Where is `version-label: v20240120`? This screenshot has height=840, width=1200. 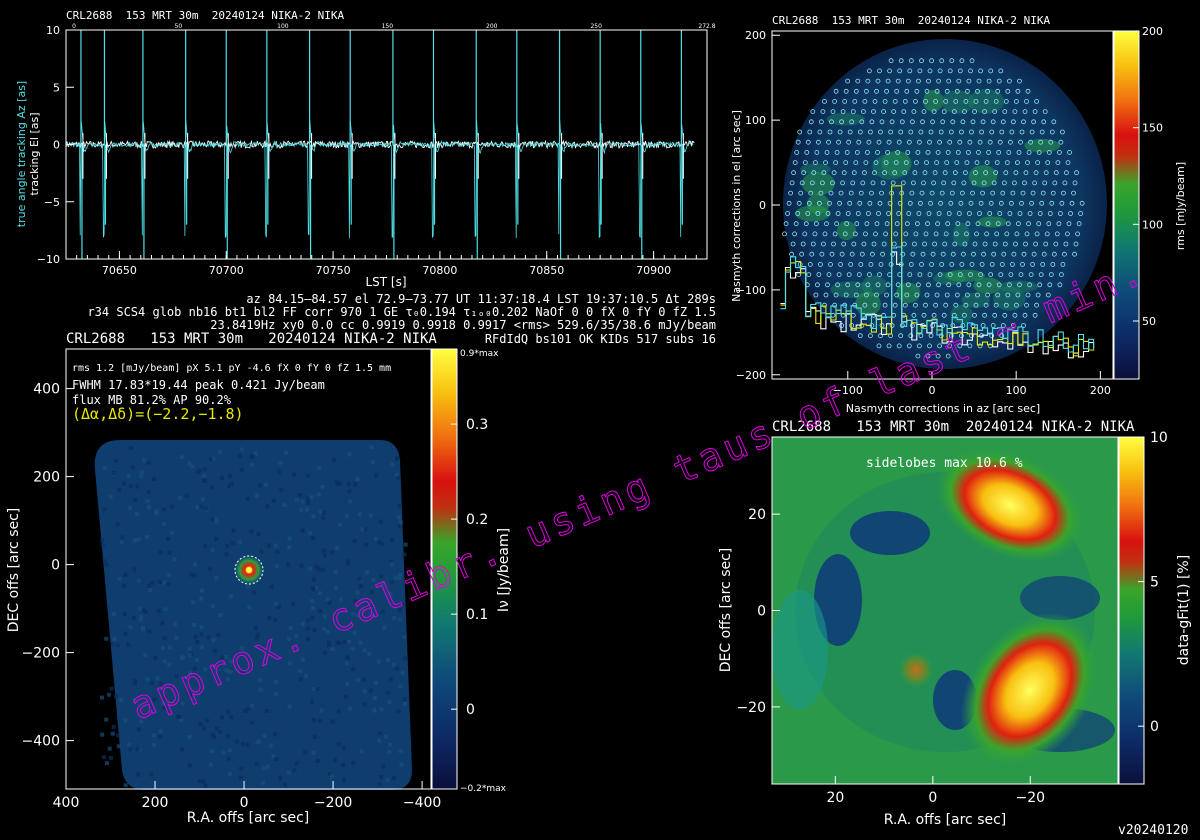 version-label: v20240120 is located at coordinates (1153, 830).